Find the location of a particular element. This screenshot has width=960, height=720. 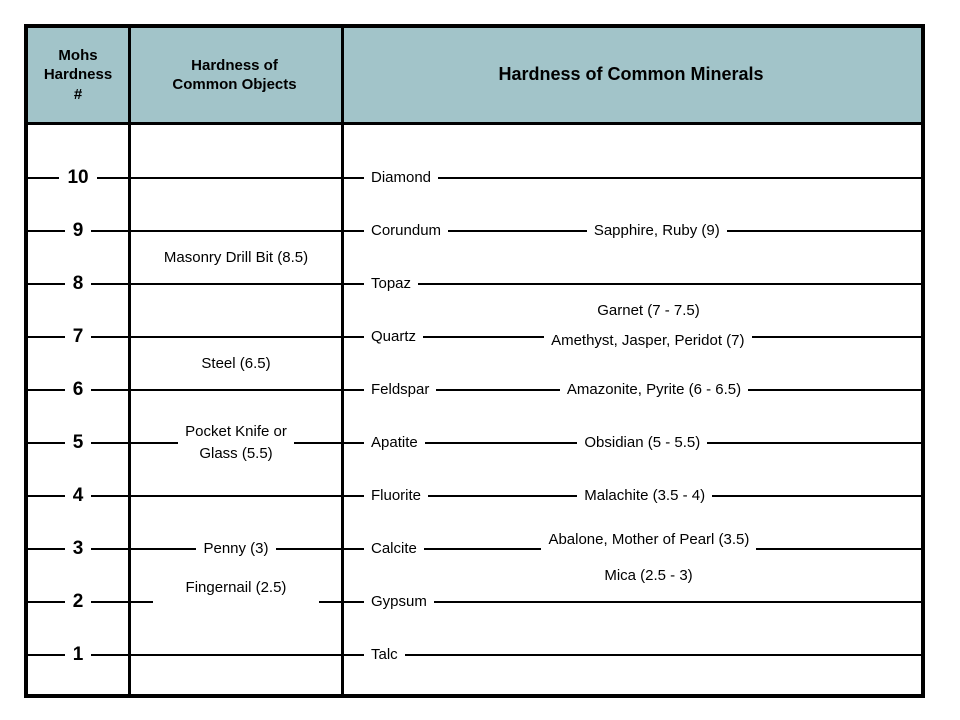

header-common-minerals: Hardness of Common Minerals is located at coordinates (631, 75).